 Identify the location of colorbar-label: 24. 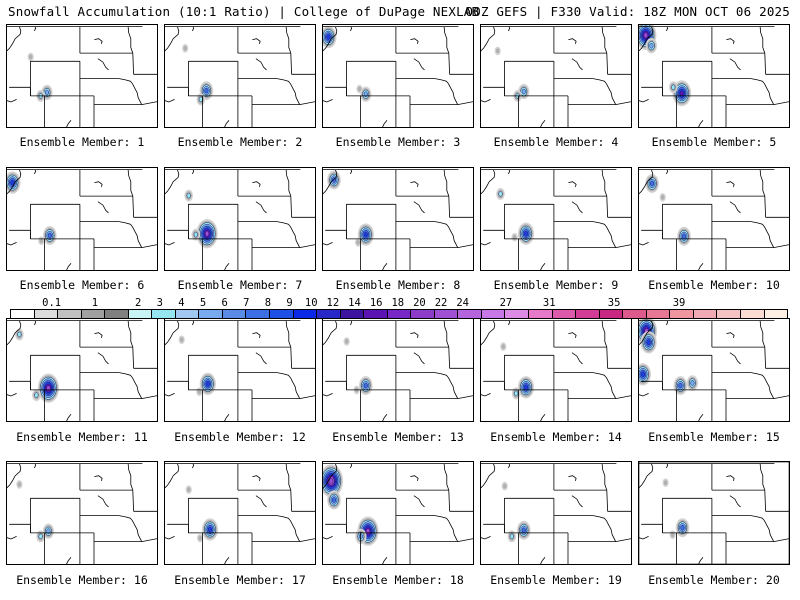
(462, 303).